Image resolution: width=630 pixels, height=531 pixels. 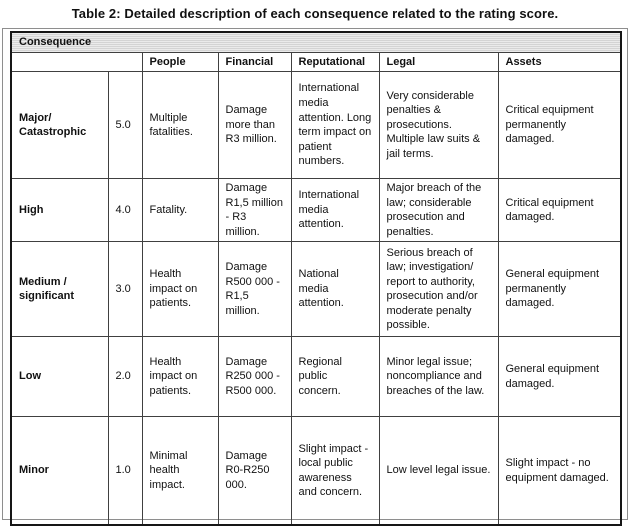 I want to click on assets-cell: General equipment damaged., so click(x=559, y=377).